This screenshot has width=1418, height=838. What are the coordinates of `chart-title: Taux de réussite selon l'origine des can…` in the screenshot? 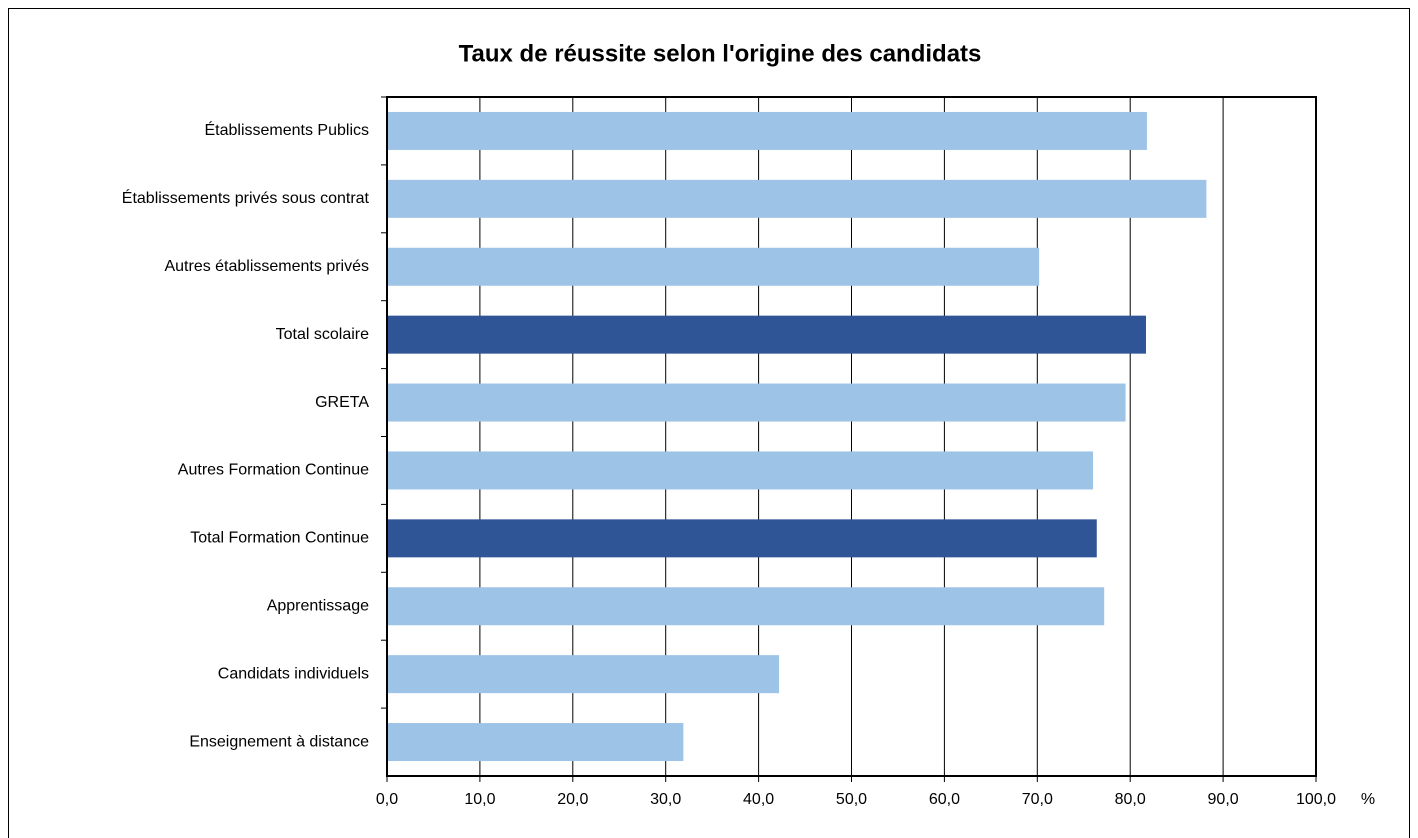 It's located at (720, 53).